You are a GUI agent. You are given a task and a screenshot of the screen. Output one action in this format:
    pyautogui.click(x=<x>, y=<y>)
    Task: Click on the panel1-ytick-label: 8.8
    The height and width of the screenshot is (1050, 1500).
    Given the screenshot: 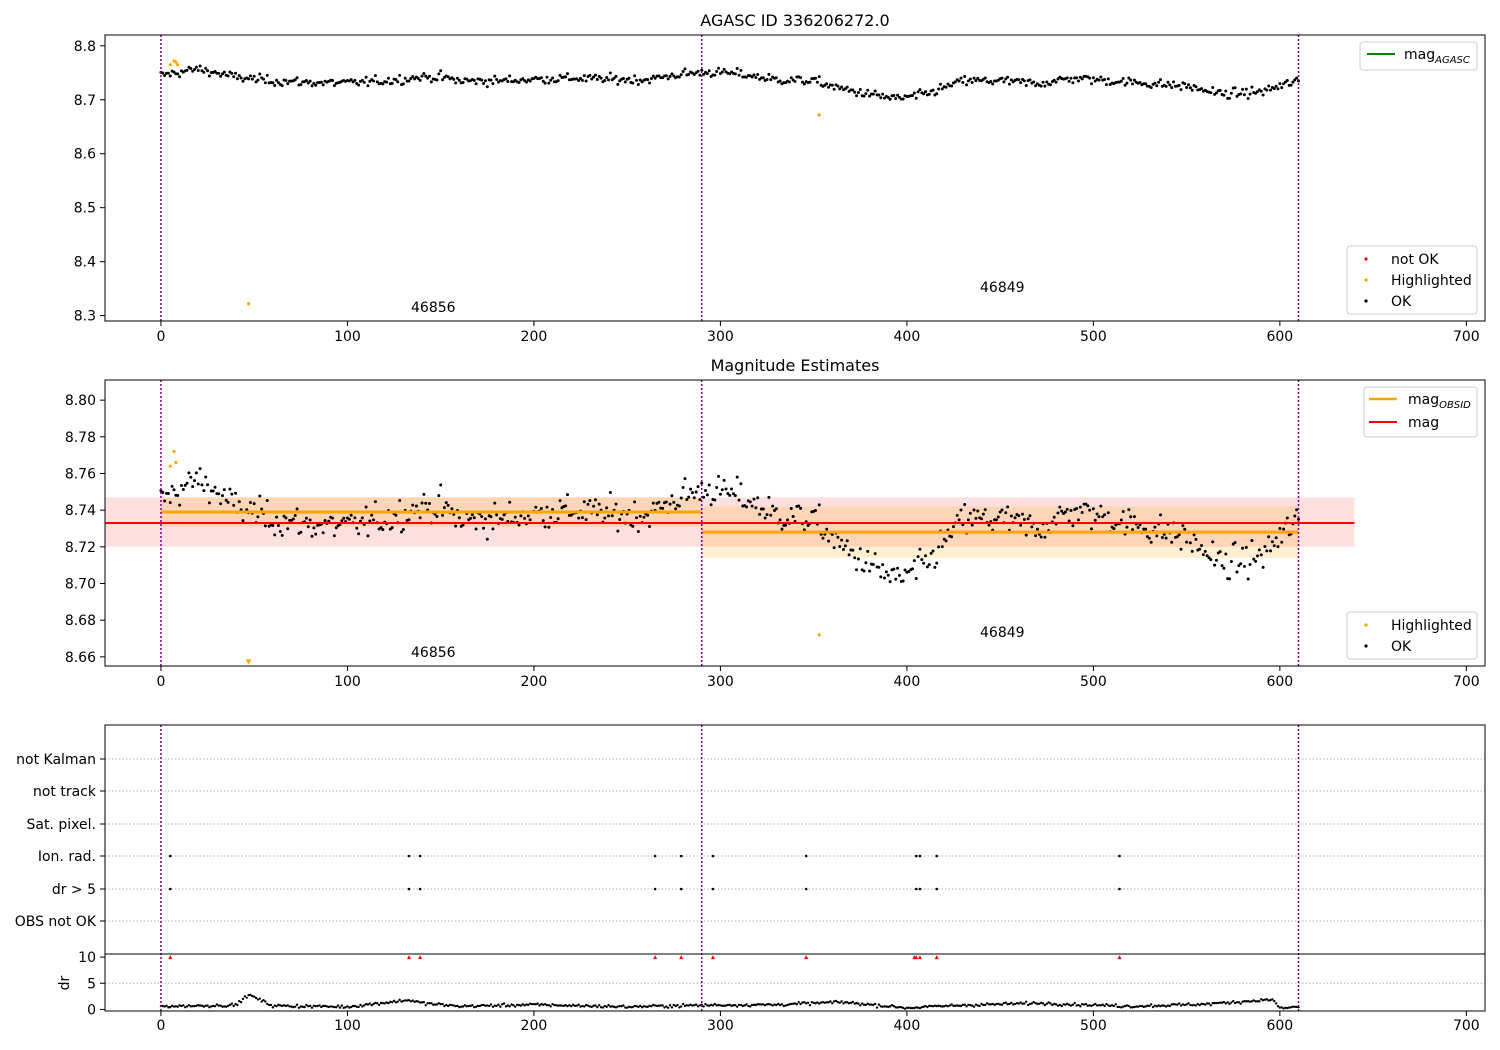 What is the action you would take?
    pyautogui.click(x=85, y=47)
    